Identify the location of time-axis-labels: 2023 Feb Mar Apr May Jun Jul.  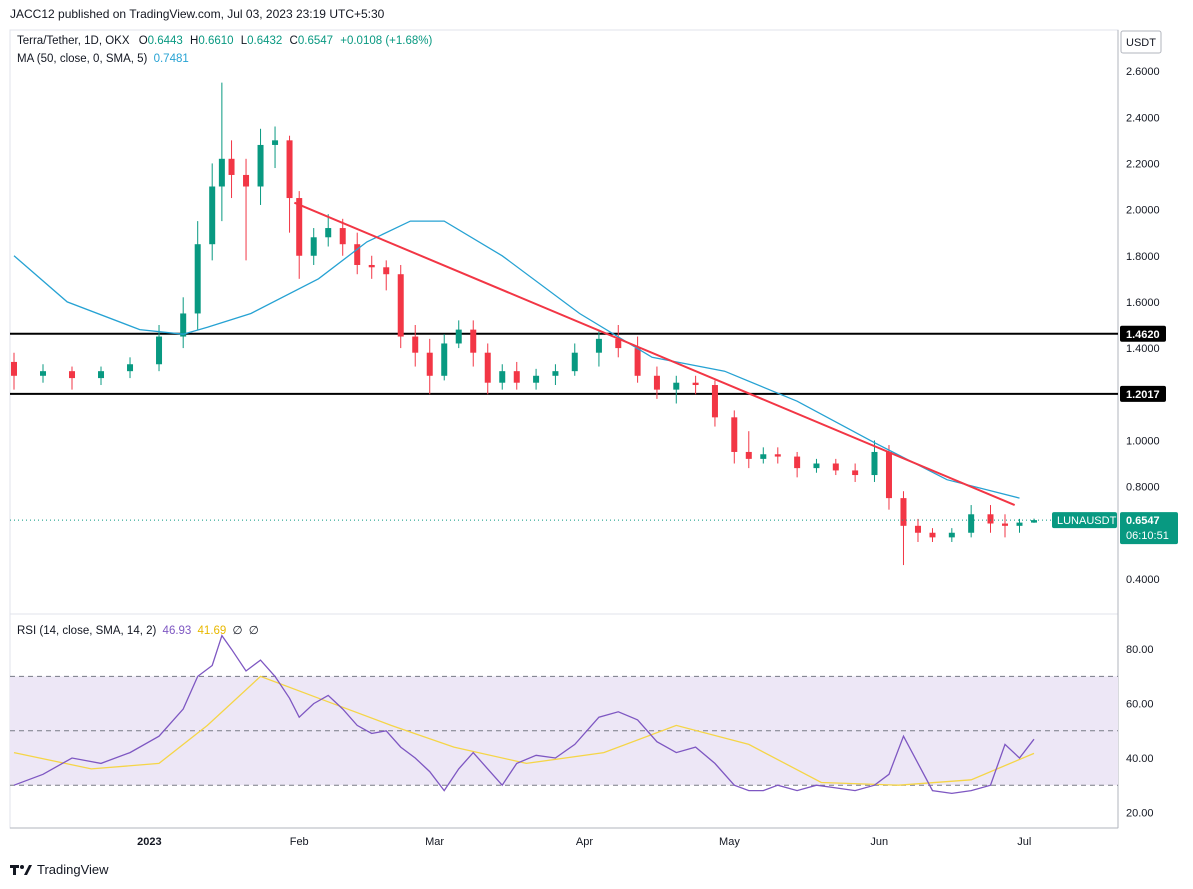
(584, 842).